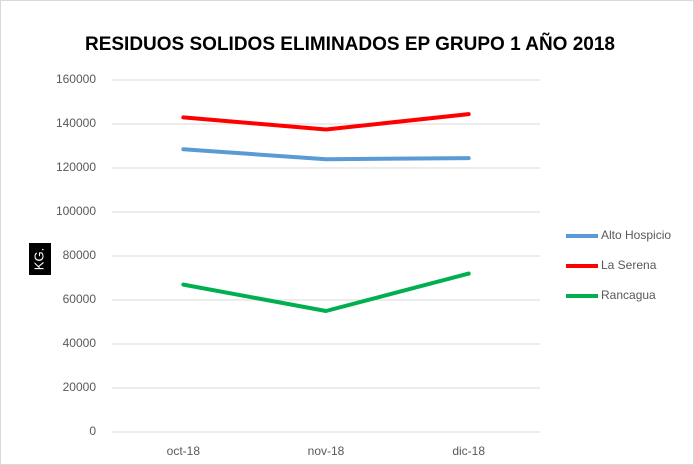  Describe the element at coordinates (76, 211) in the screenshot. I see `y-tick-label: 100000` at that location.